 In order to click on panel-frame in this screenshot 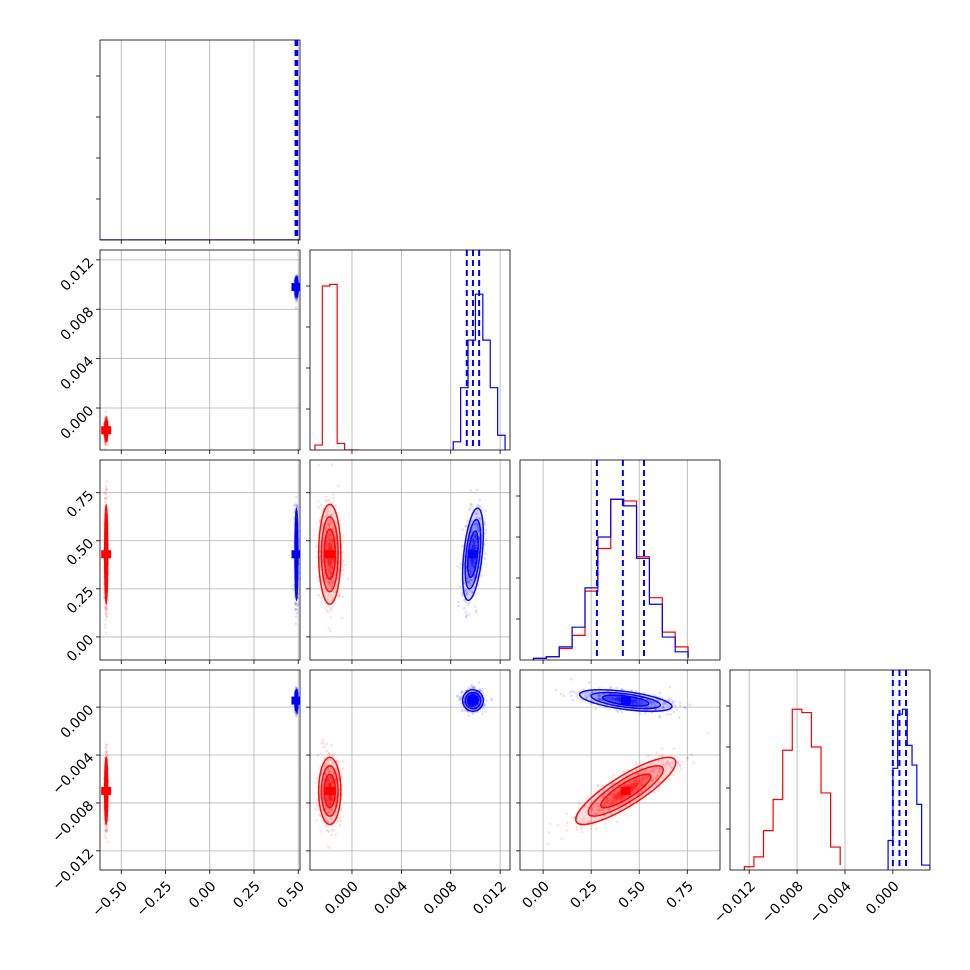, I will do `click(200, 560)`.